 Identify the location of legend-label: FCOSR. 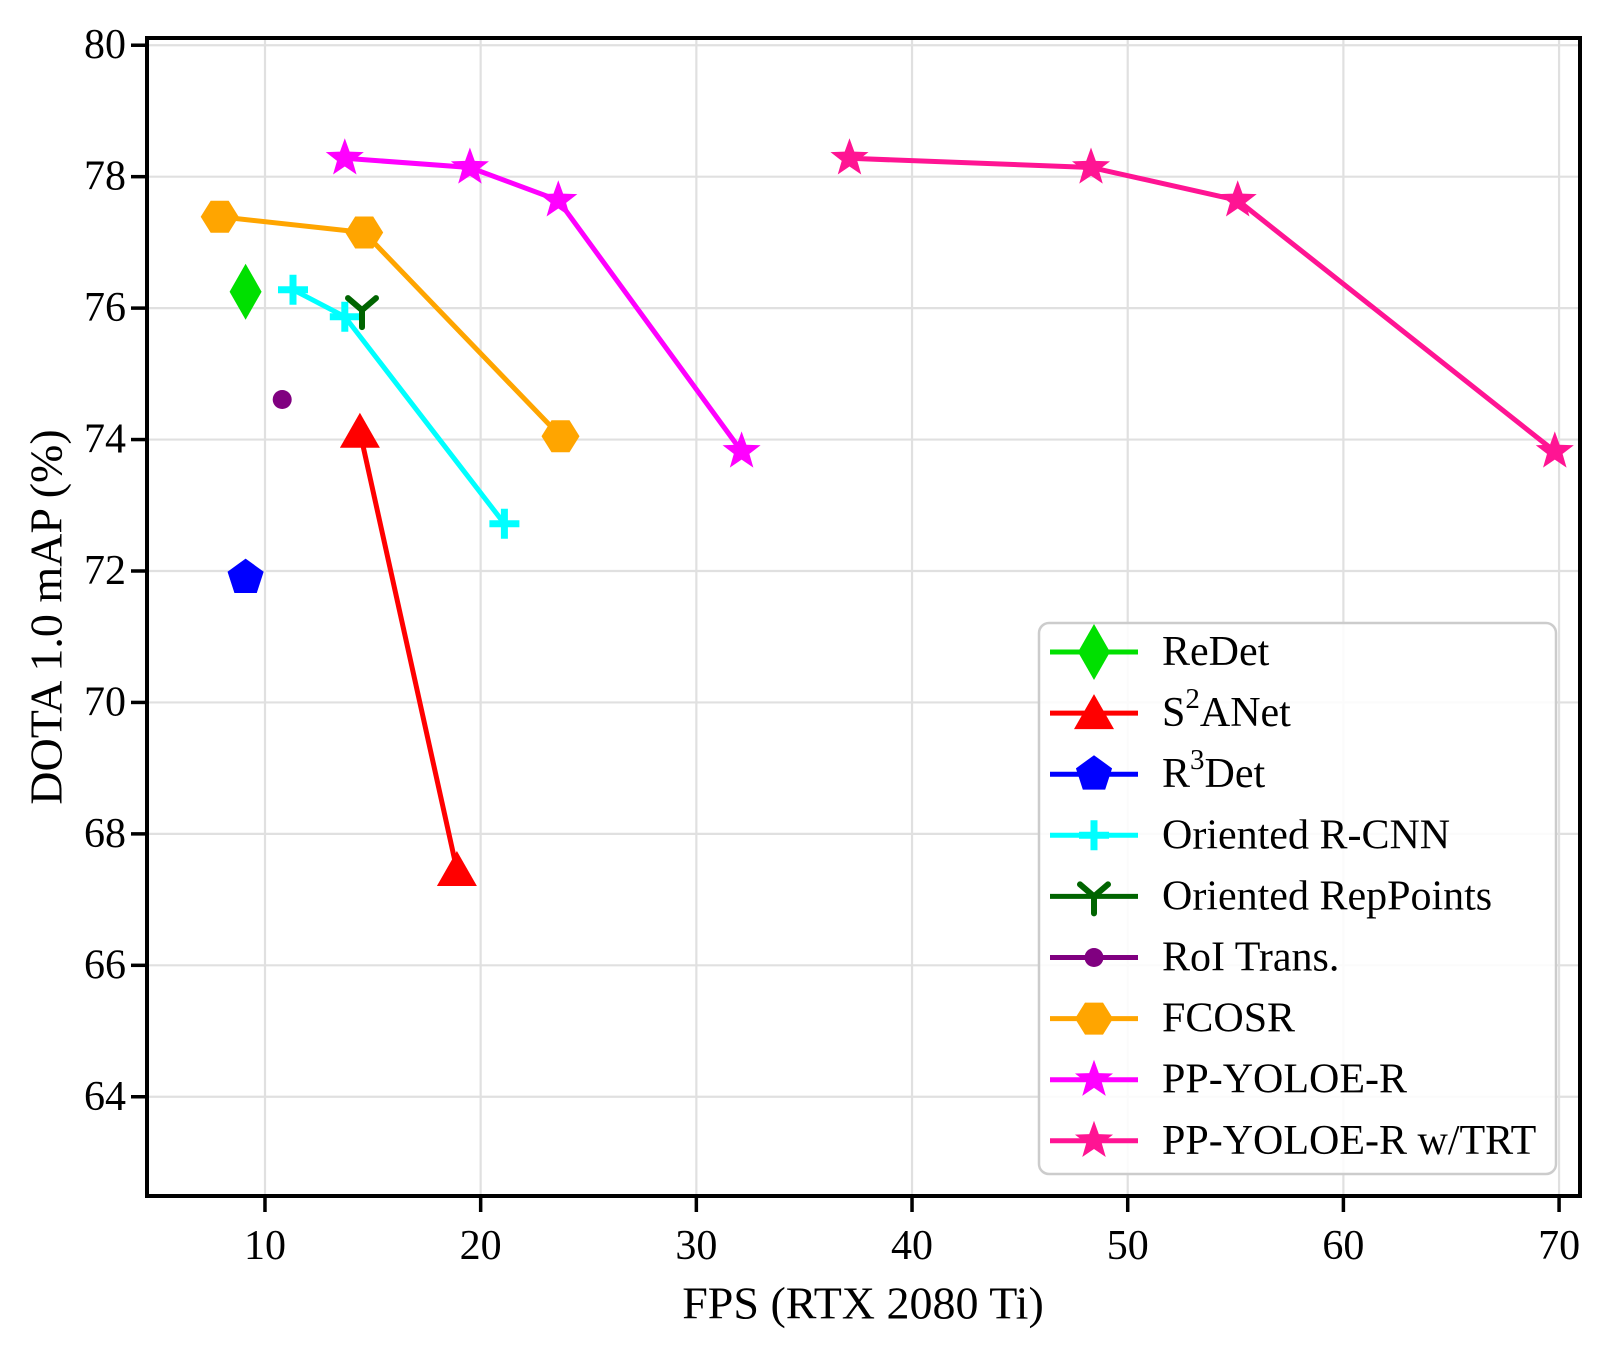
(1228, 1019).